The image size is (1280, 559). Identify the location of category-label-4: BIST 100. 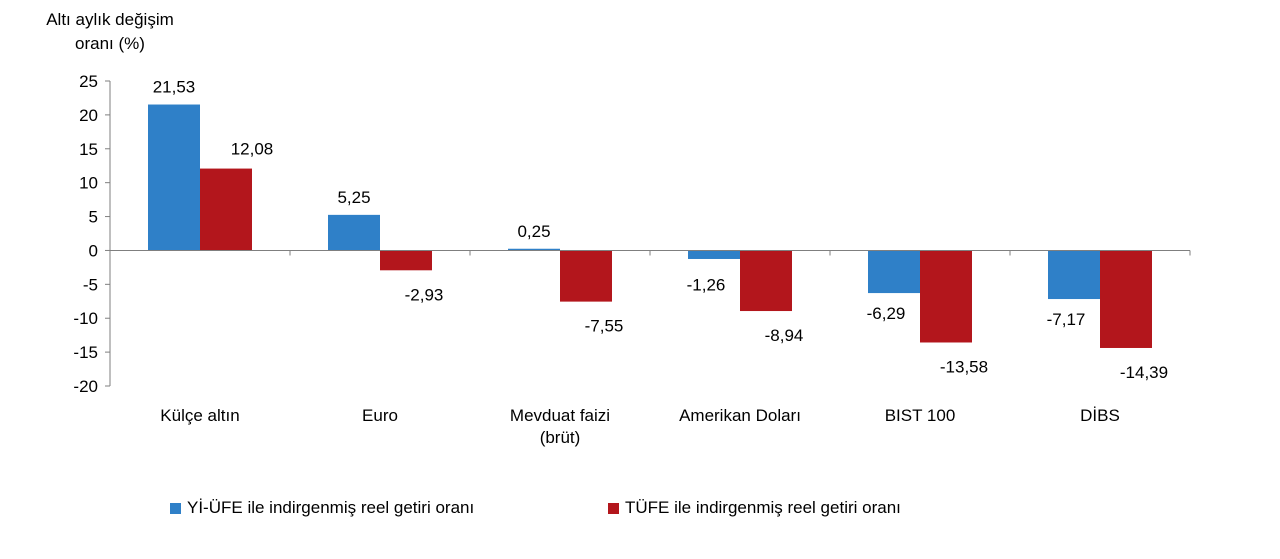
(920, 415).